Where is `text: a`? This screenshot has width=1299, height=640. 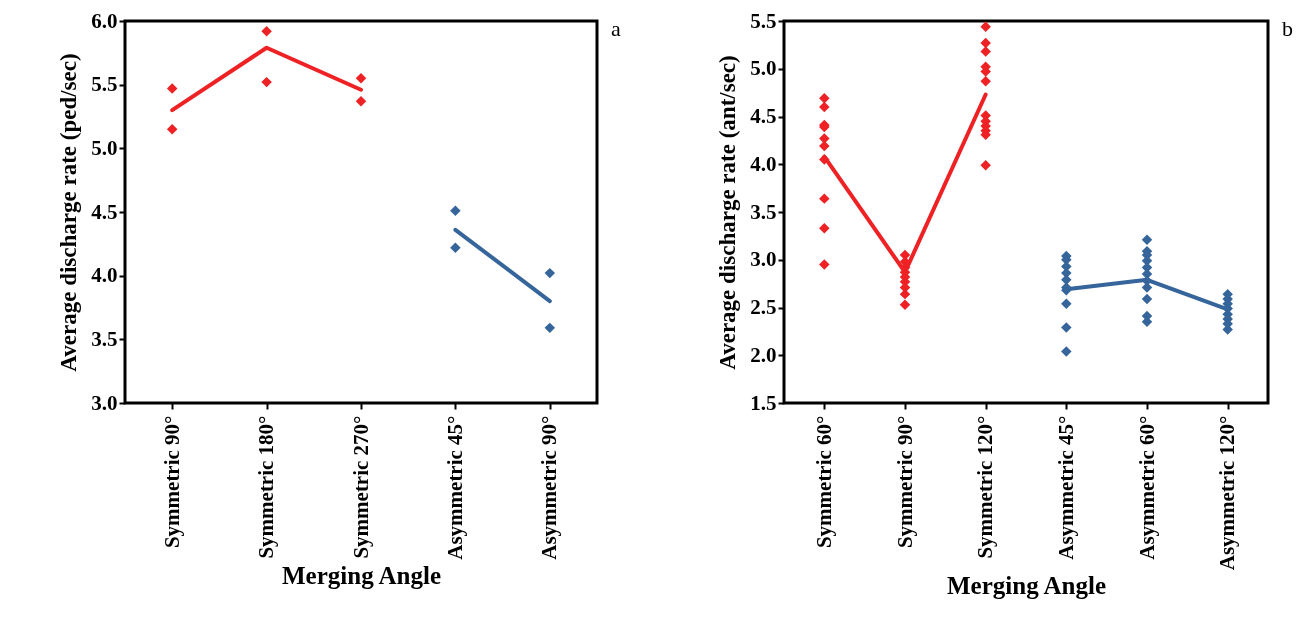
text: a is located at coordinates (616, 28).